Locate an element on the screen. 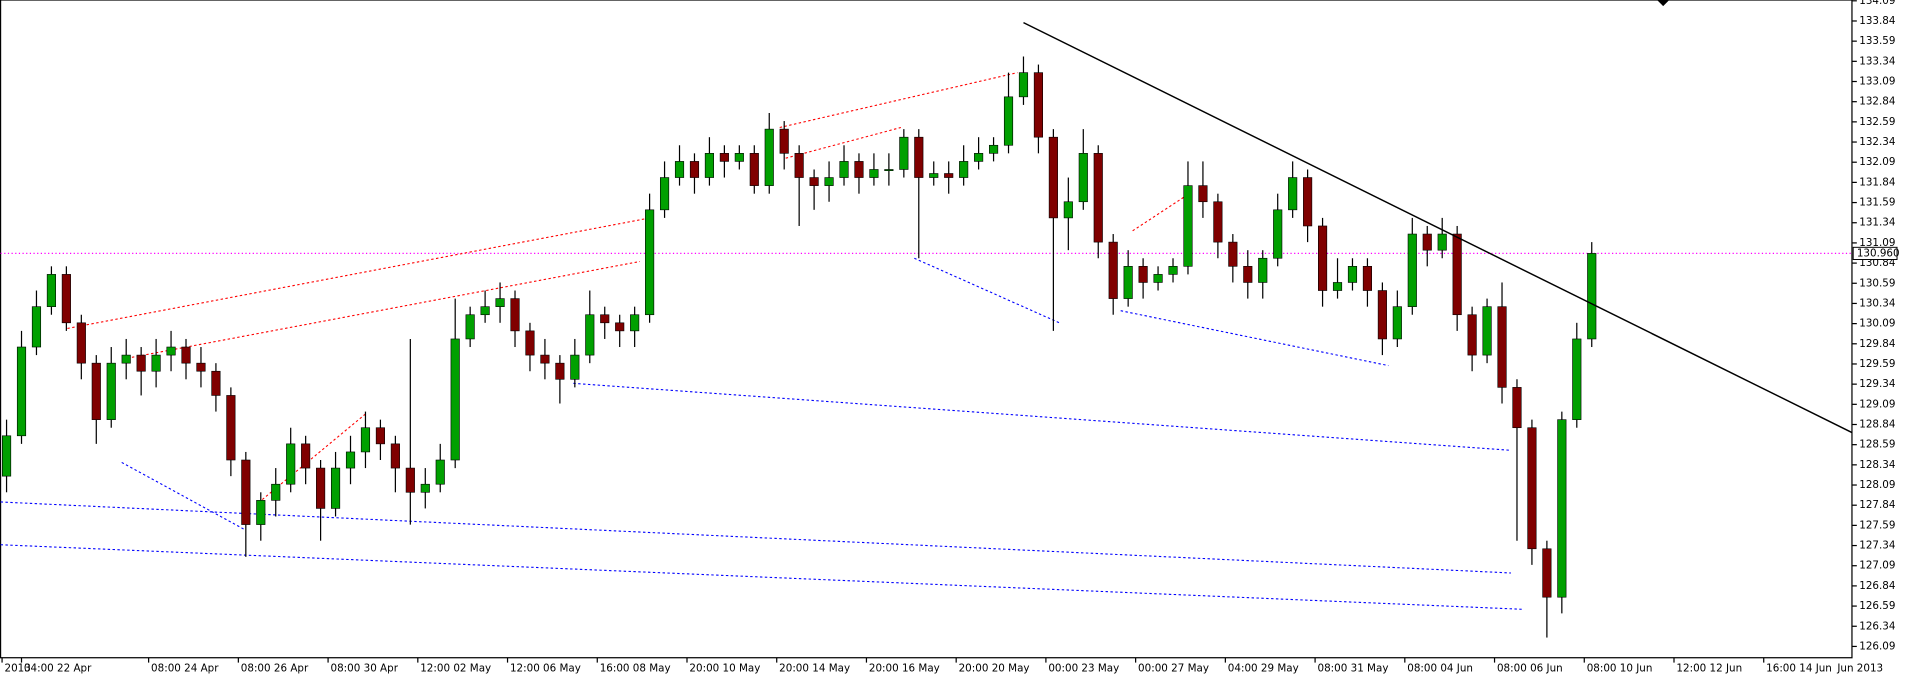 This screenshot has width=1911, height=676. y-tick-label: 132.84 is located at coordinates (1877, 102).